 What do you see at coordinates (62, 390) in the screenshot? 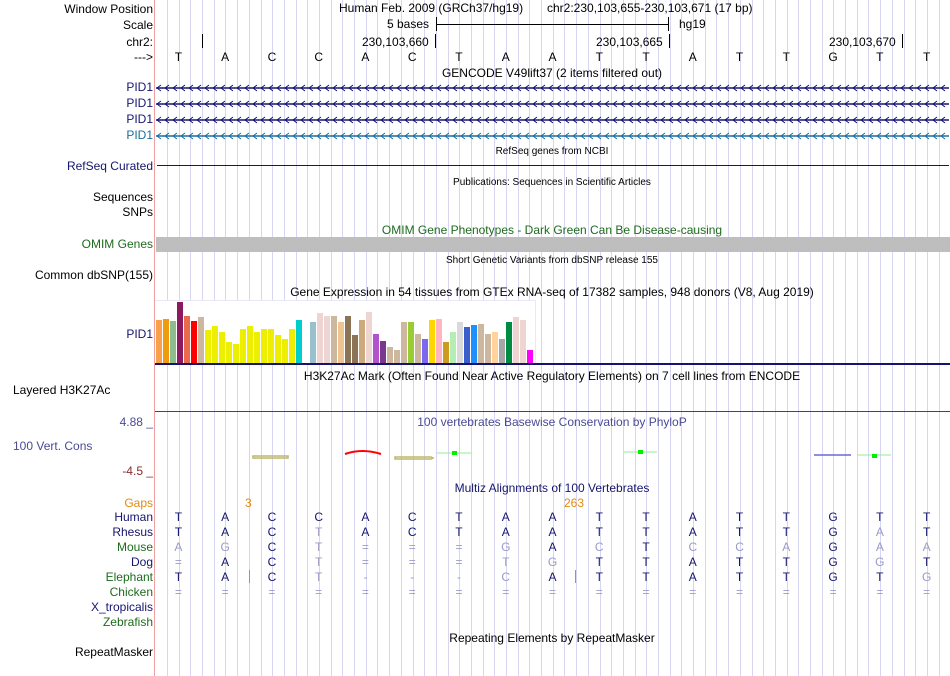
I see `h3k27ac-track-label: Layered H3K27Ac` at bounding box center [62, 390].